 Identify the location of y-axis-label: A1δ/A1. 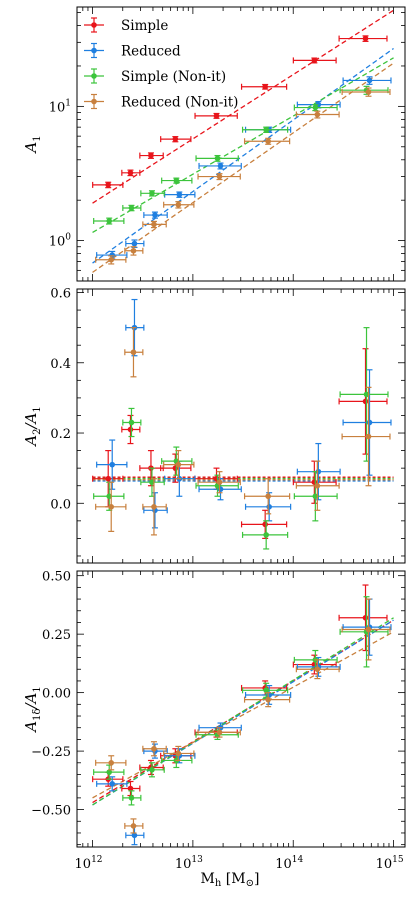
(32, 710).